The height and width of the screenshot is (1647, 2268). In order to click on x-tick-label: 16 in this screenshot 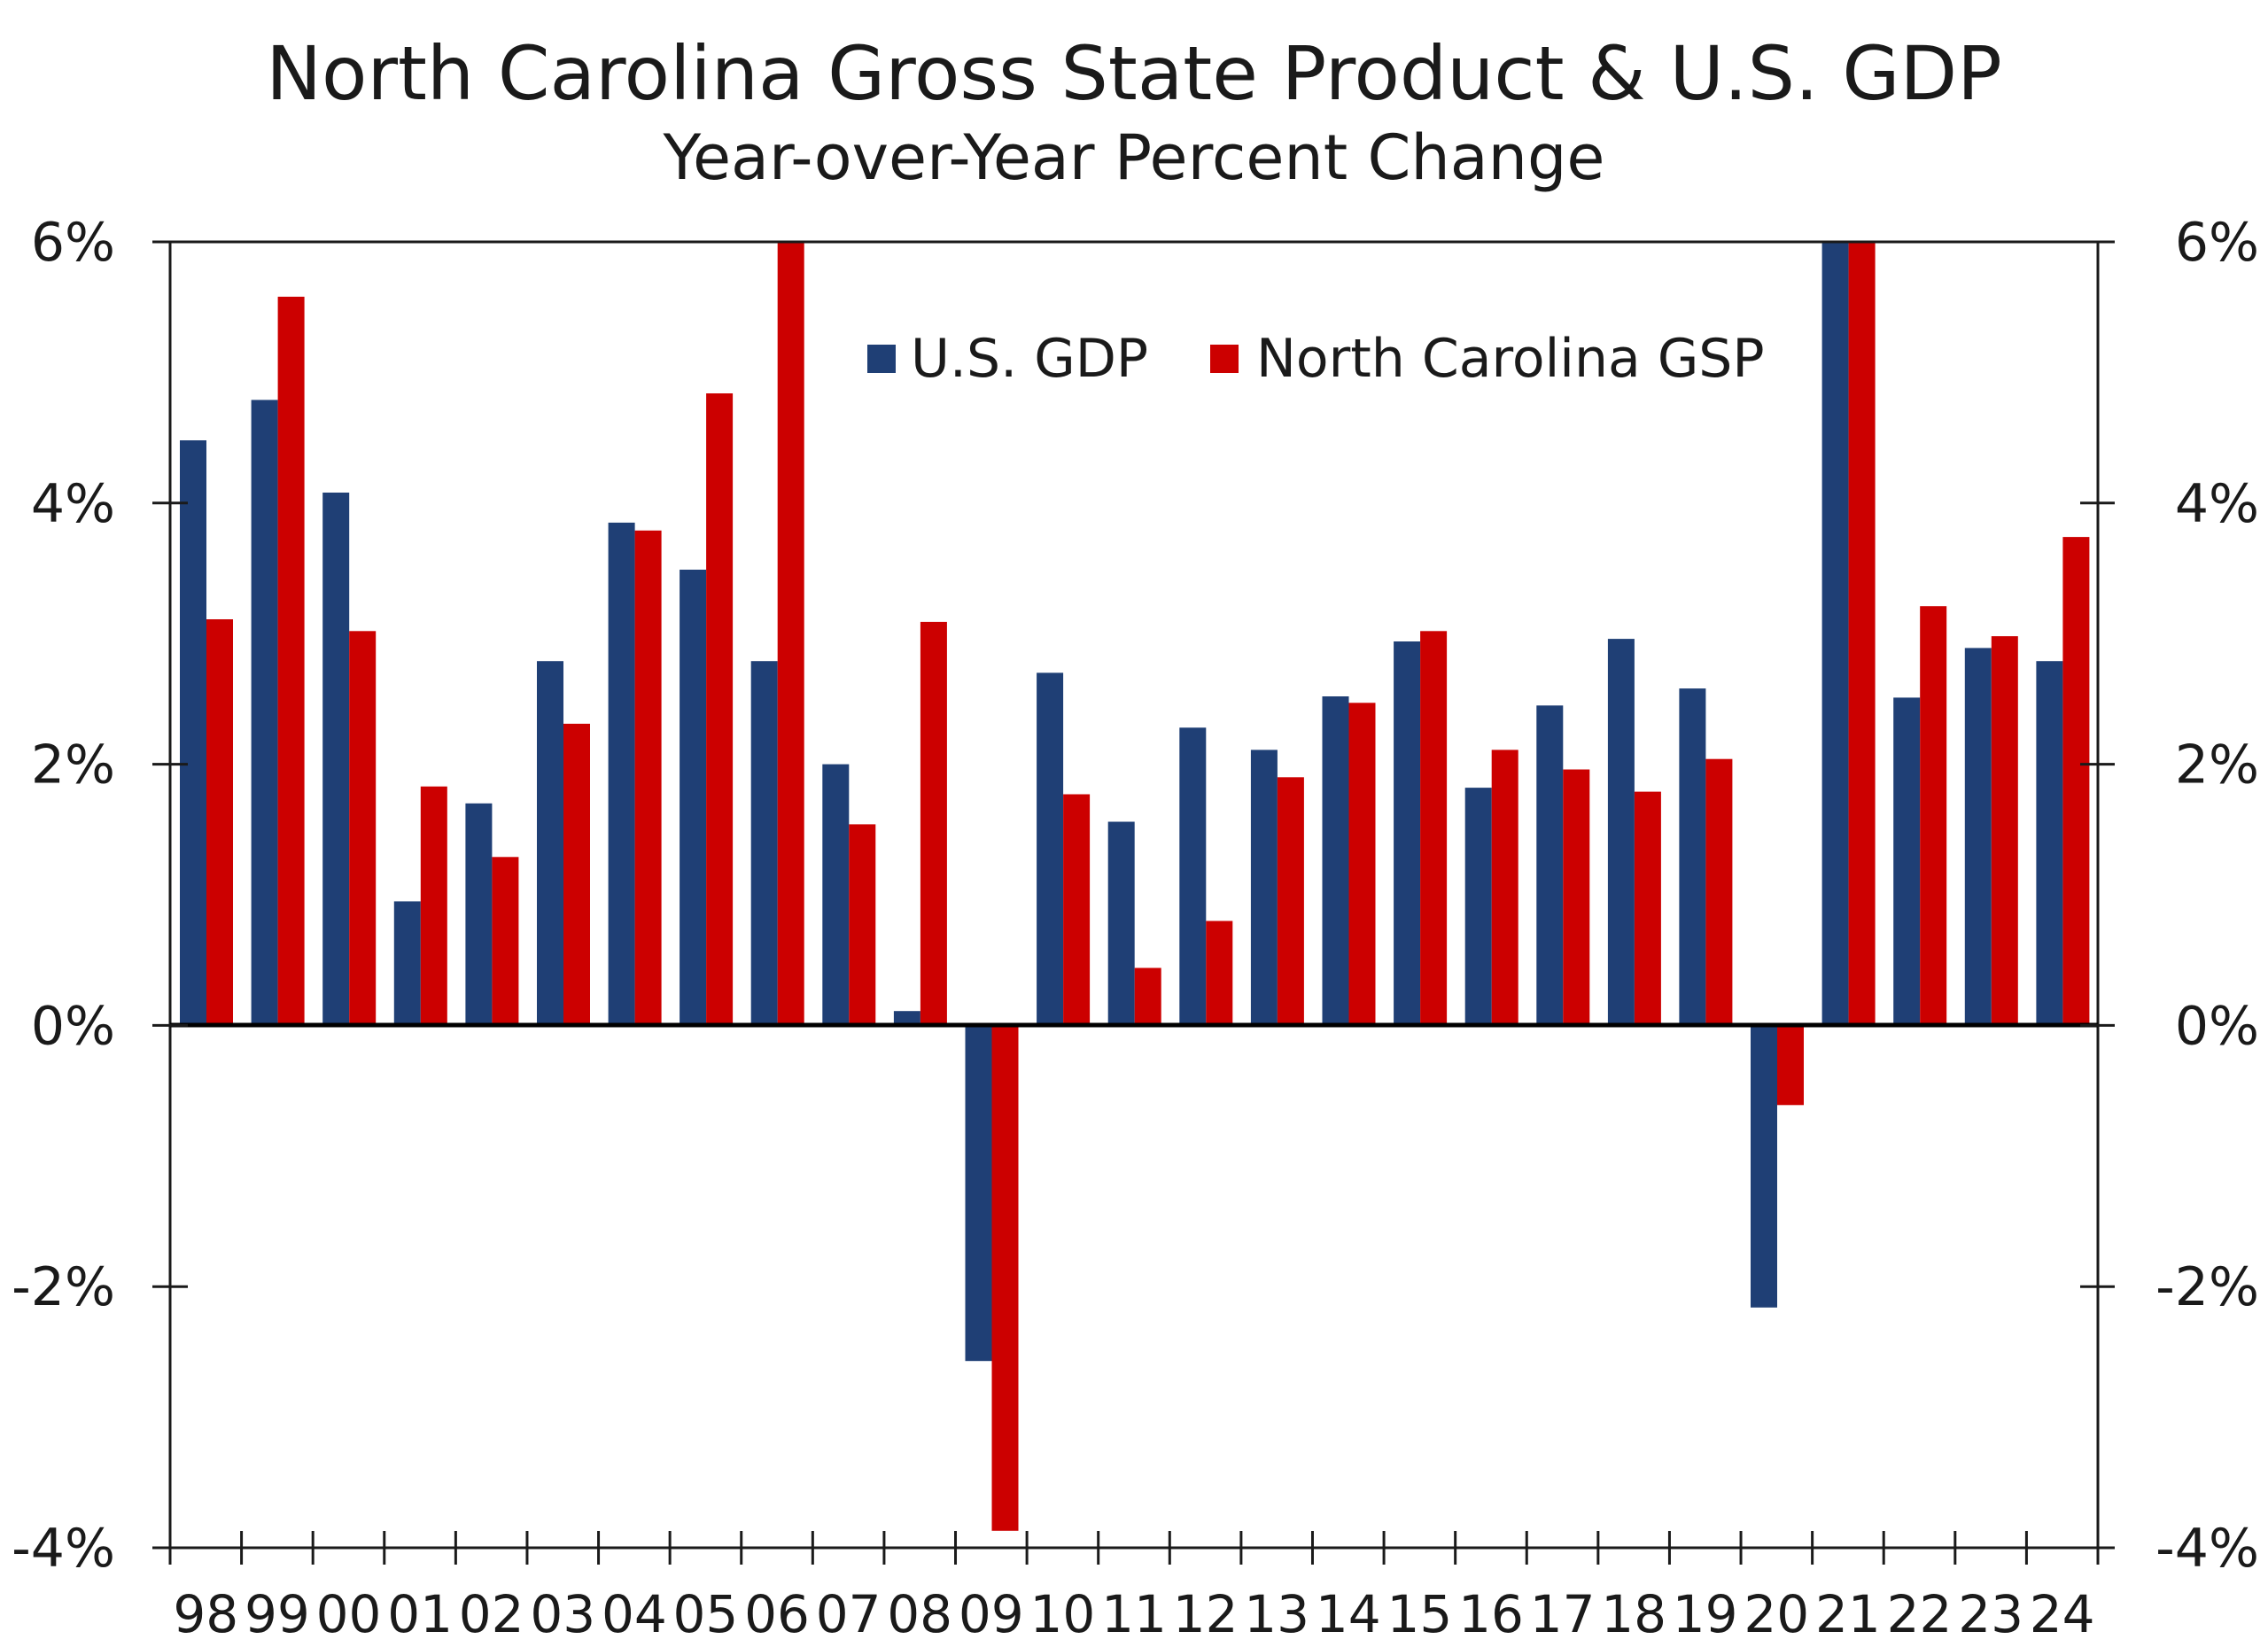, I will do `click(1491, 1614)`.